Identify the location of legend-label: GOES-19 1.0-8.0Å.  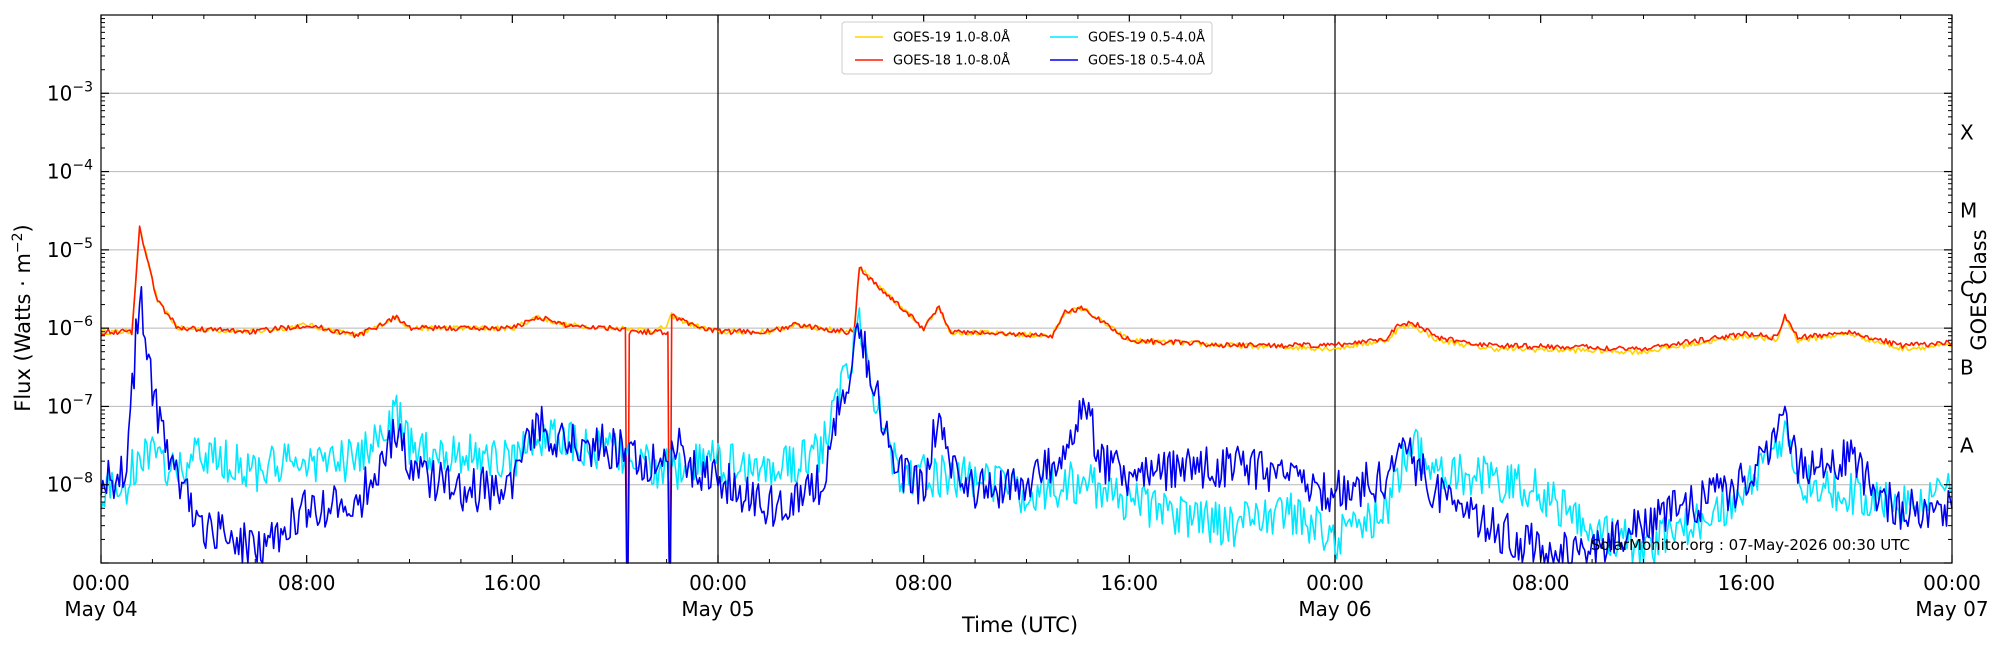
(951, 38).